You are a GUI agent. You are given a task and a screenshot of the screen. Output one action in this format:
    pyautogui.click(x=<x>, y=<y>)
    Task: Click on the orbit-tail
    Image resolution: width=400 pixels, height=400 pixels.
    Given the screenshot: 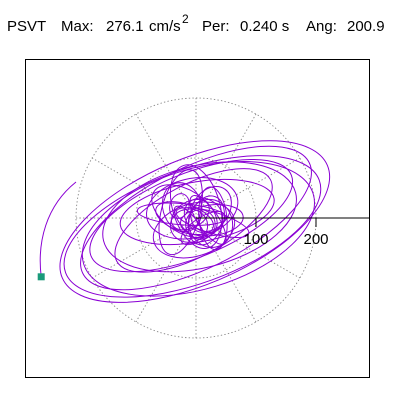 What is the action you would take?
    pyautogui.click(x=58, y=229)
    